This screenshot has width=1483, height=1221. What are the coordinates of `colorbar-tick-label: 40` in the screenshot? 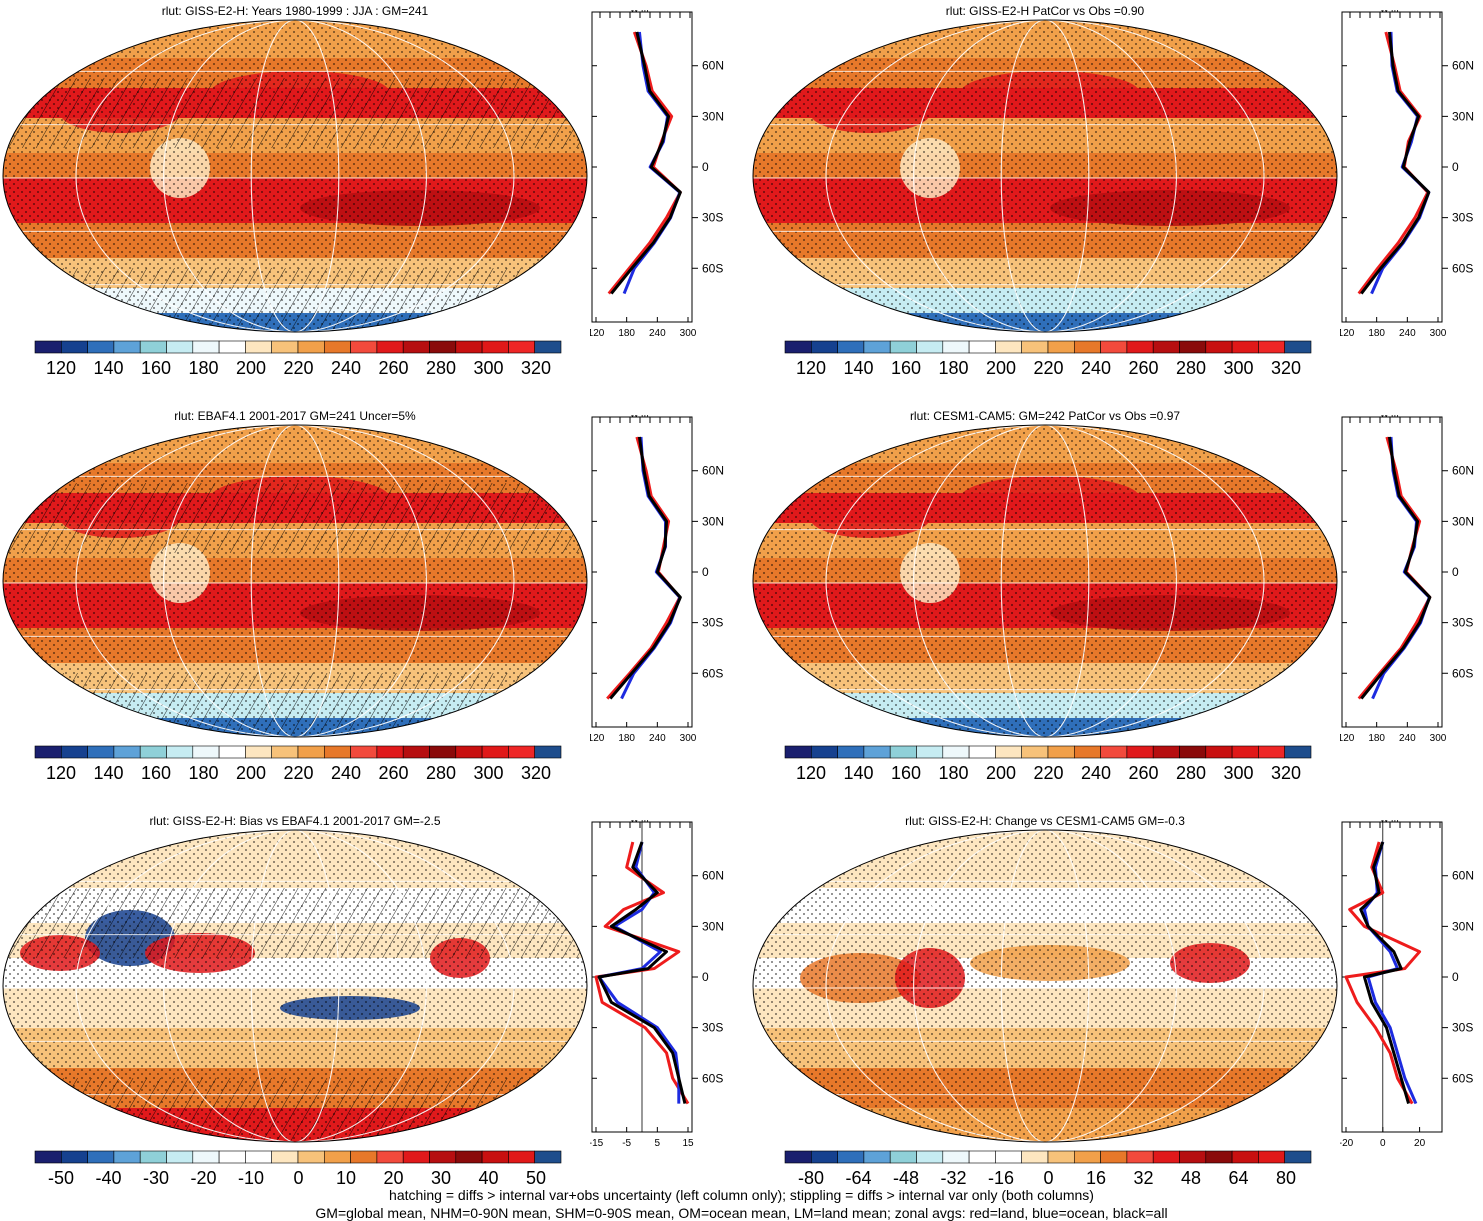 It's located at (488, 1178).